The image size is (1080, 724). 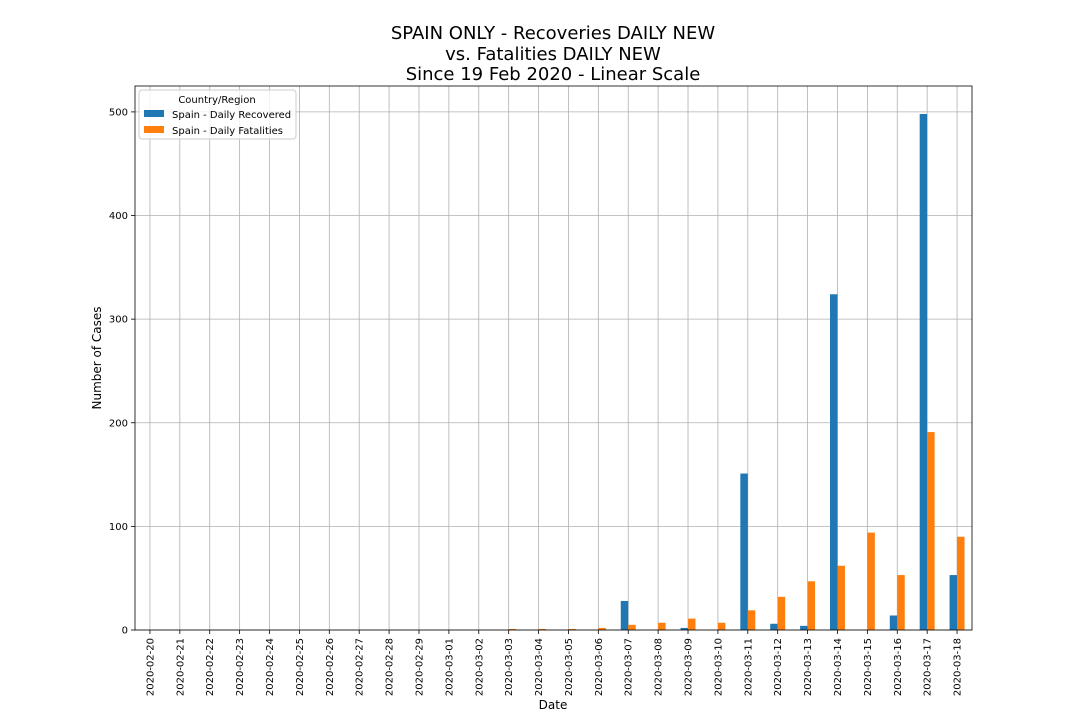 I want to click on x-tick-label: 2020-03-11, so click(x=748, y=667).